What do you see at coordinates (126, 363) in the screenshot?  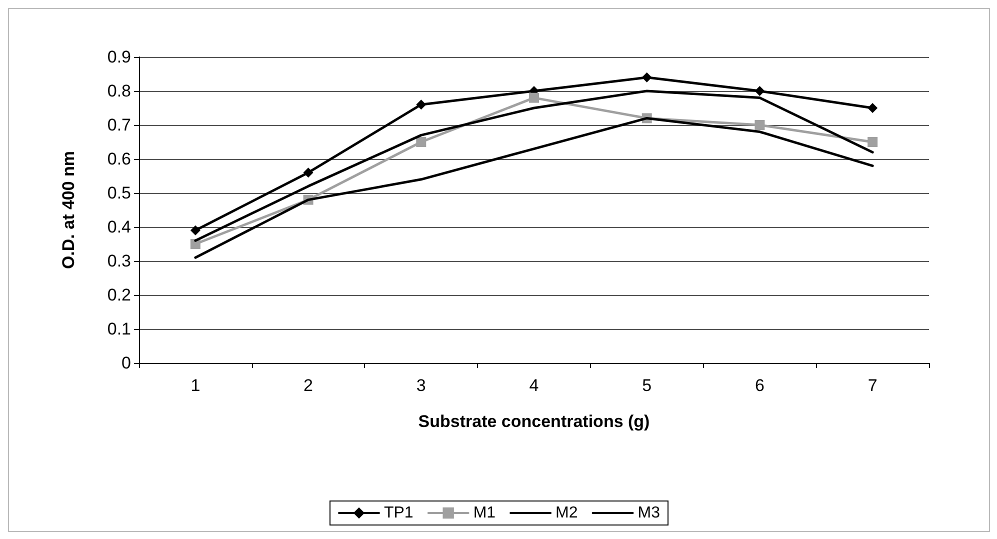 I see `y-tick-label: 0` at bounding box center [126, 363].